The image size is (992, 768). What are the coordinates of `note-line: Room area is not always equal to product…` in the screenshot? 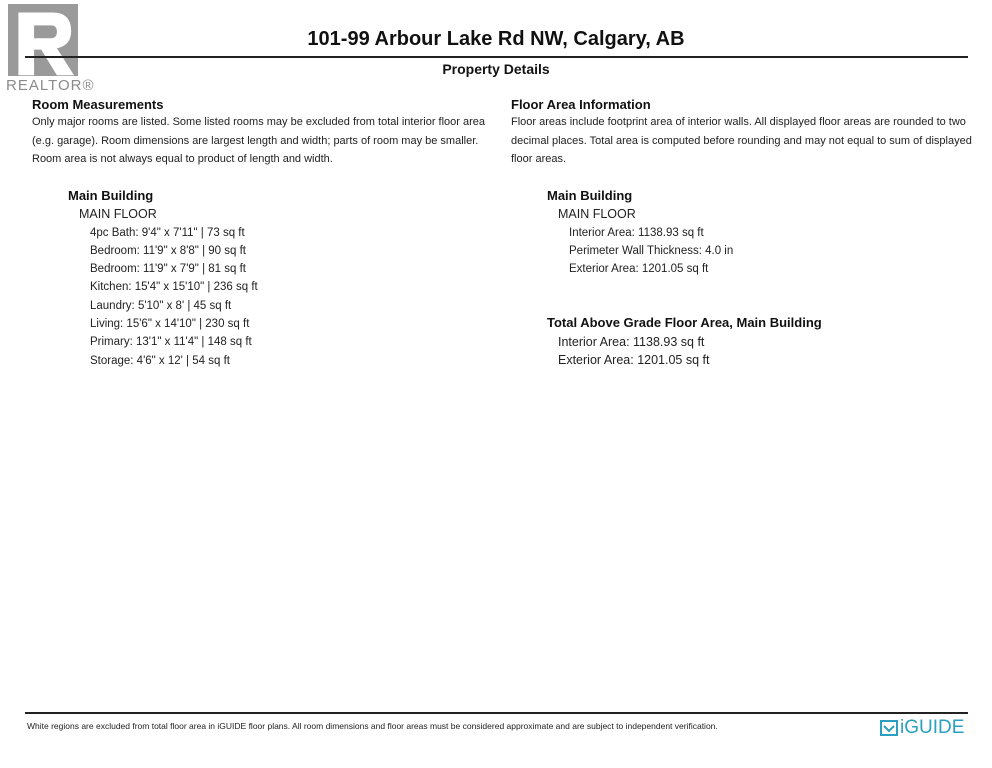 It's located at (182, 159).